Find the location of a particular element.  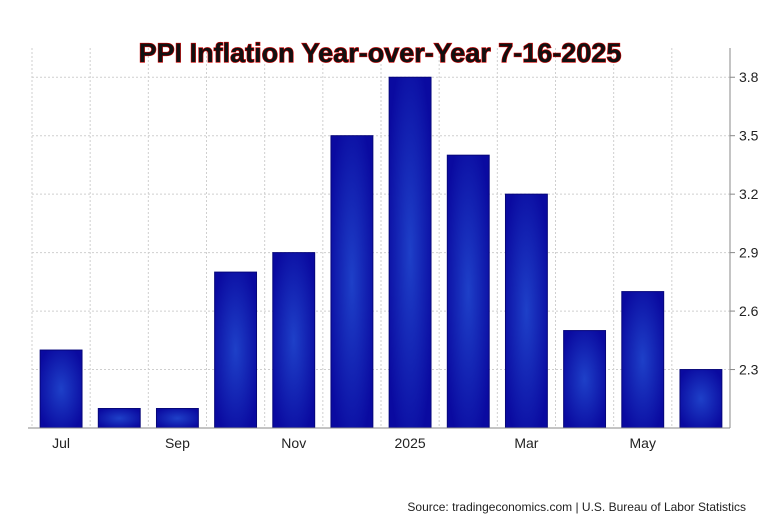

bar-apr is located at coordinates (585, 379).